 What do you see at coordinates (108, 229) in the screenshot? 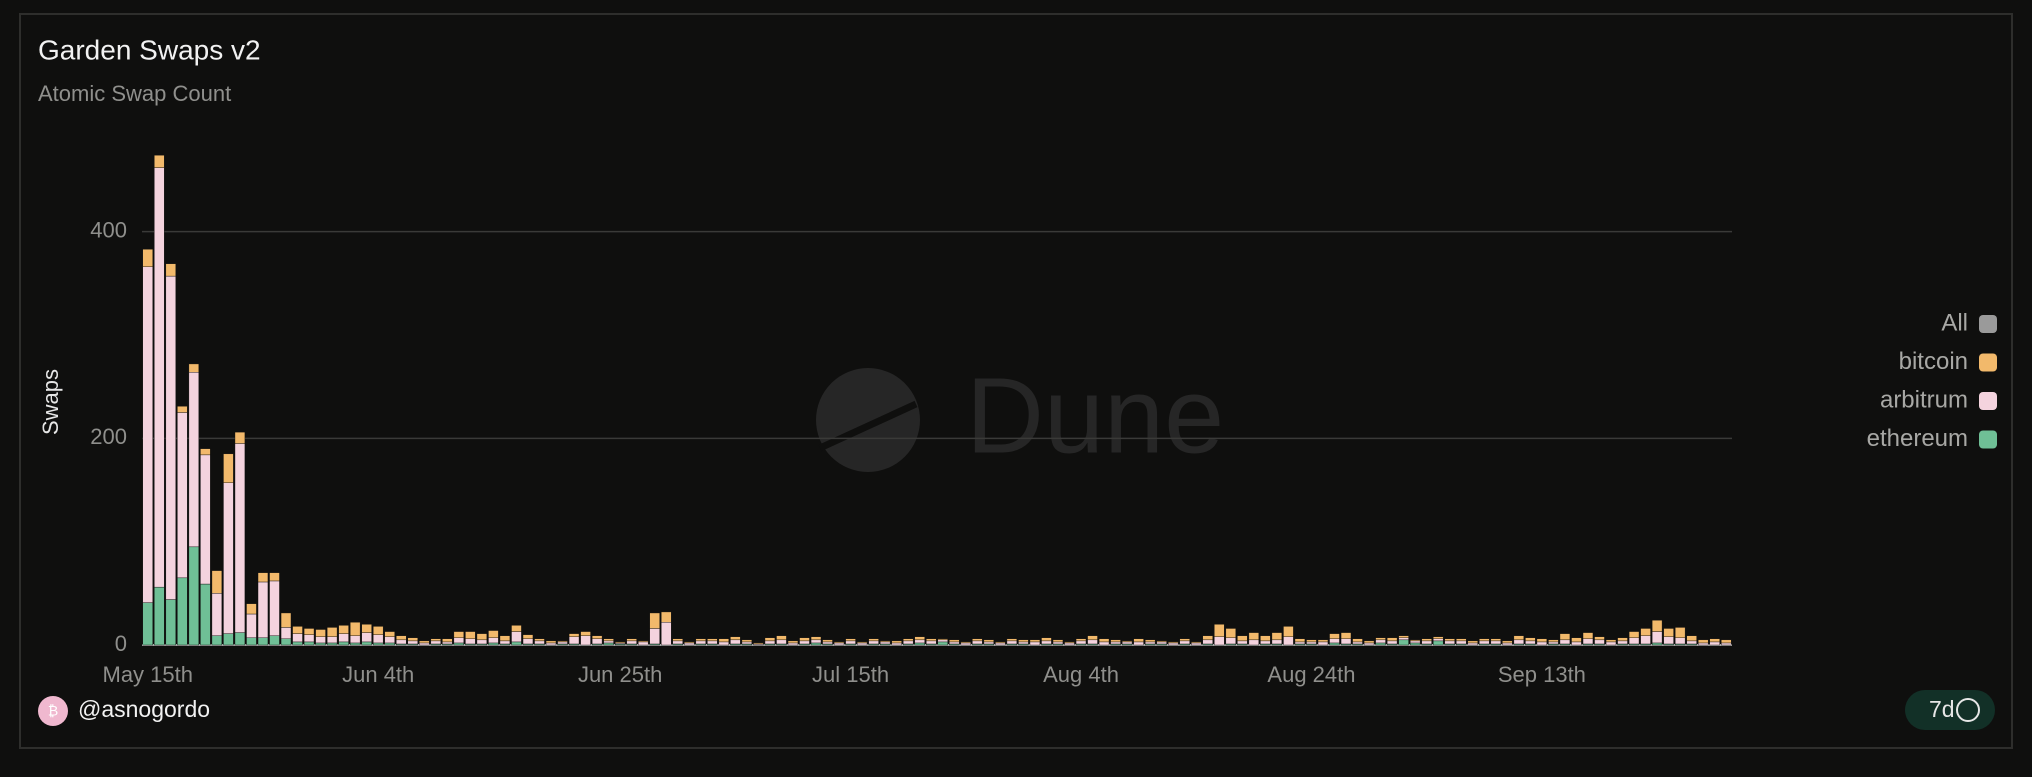
I see `y-tick-label: 400` at bounding box center [108, 229].